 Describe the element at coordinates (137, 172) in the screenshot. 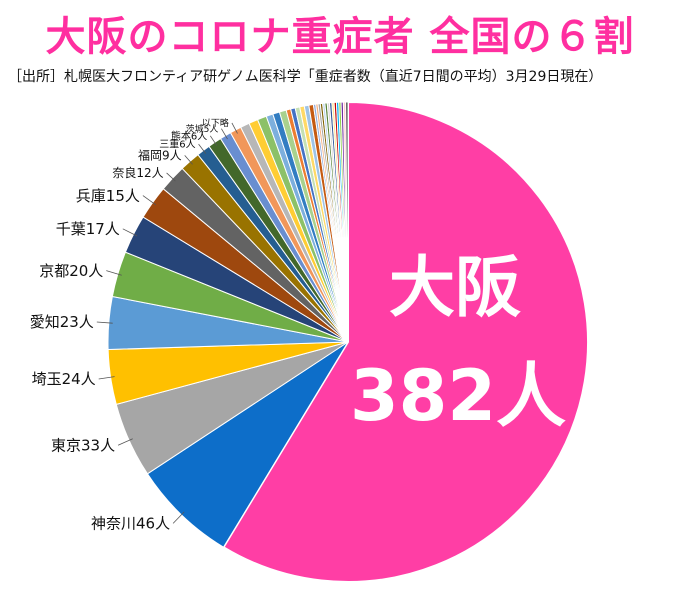

I see `slice-label-奈良: 奈良12人` at that location.